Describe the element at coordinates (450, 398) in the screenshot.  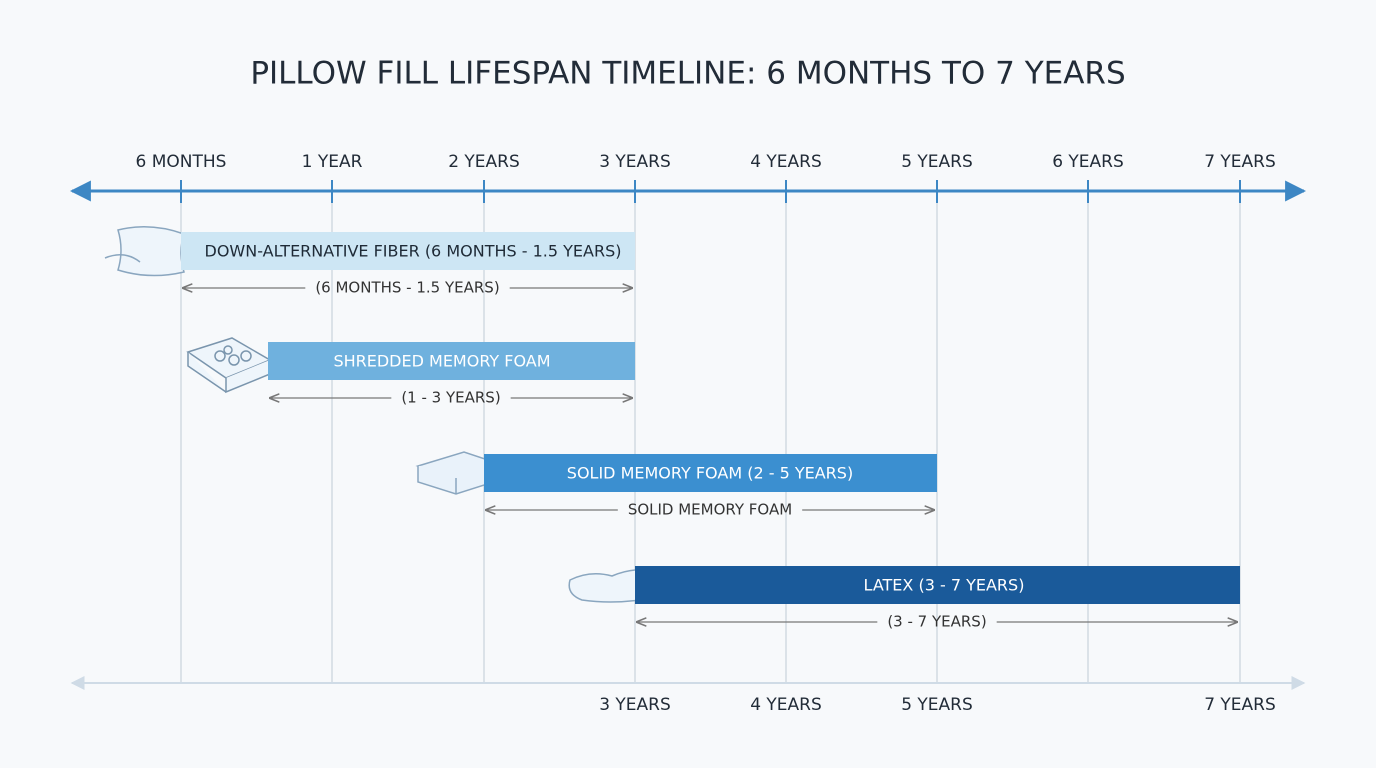
I see `range-label: (1 - 3 YEARS)` at that location.